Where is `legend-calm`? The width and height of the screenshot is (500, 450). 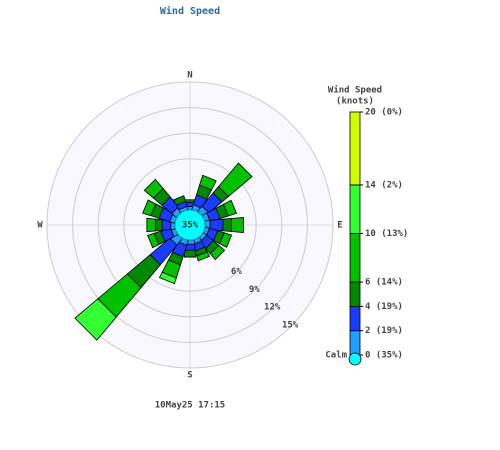
legend-calm is located at coordinates (355, 359).